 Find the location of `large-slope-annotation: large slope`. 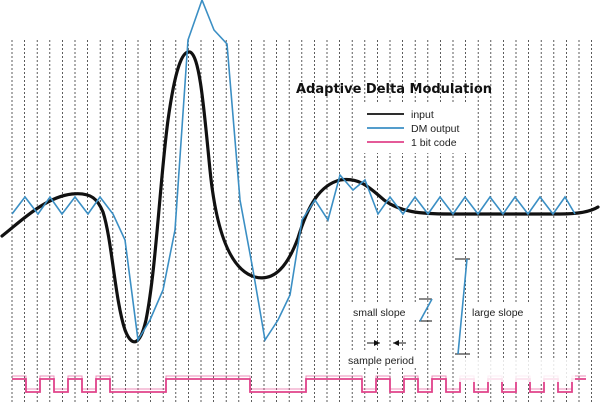

large-slope-annotation: large slope is located at coordinates (493, 306).